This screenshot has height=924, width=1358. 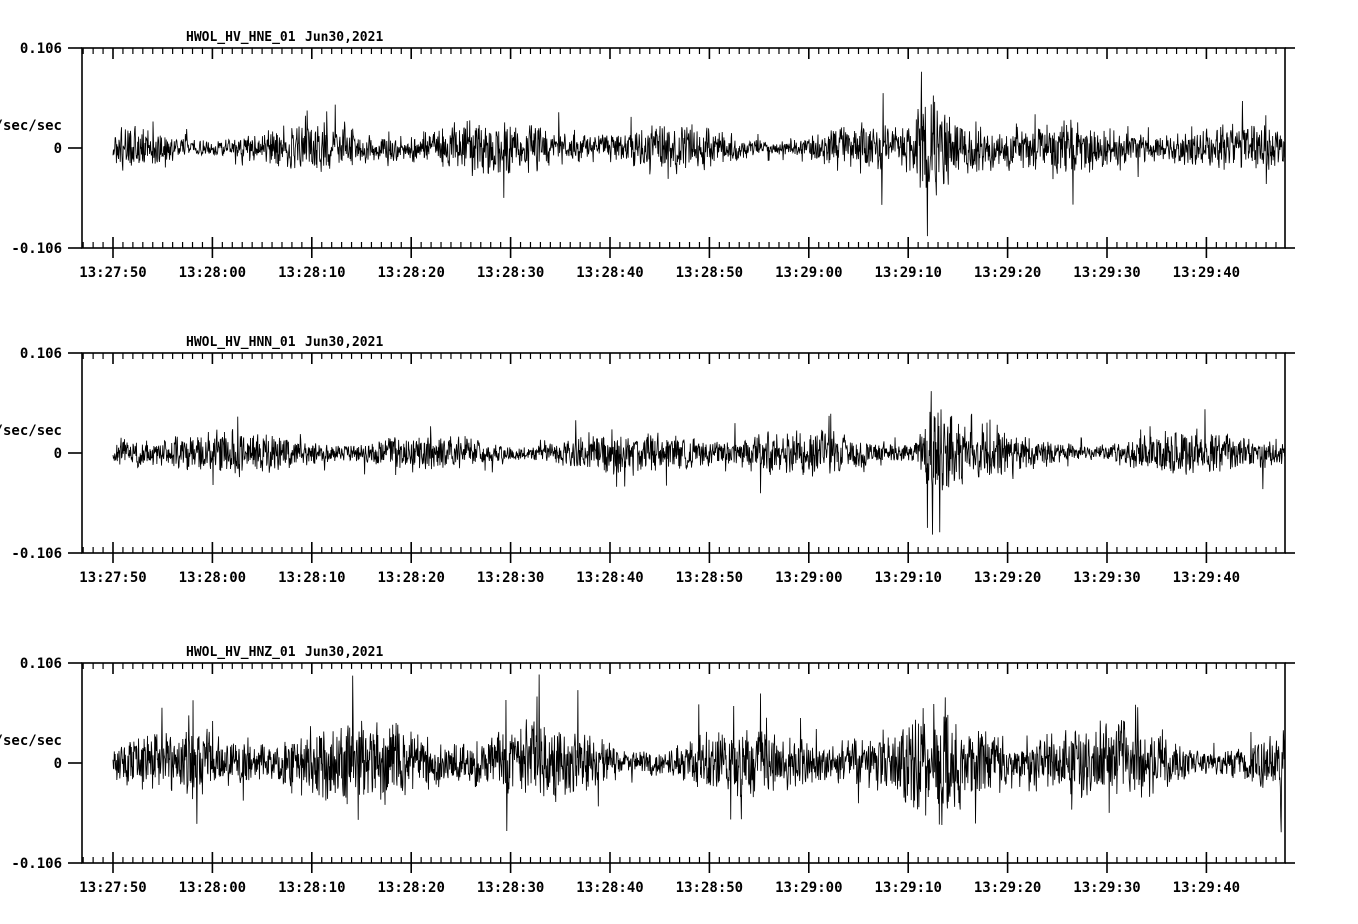 What do you see at coordinates (241, 37) in the screenshot?
I see `panel-title: HWOL_HV_HNE_01` at bounding box center [241, 37].